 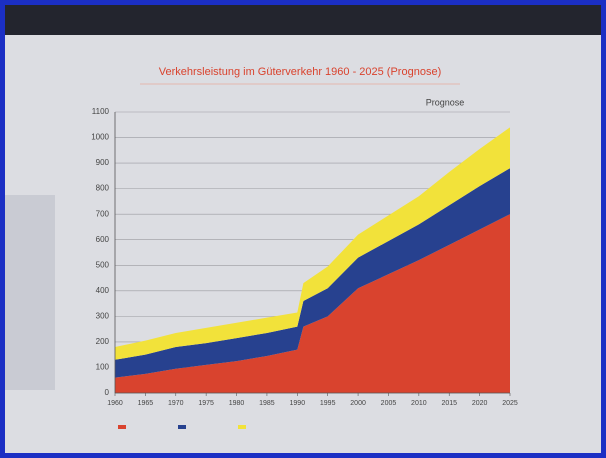 I want to click on x-tick-label: 1965, so click(x=146, y=403).